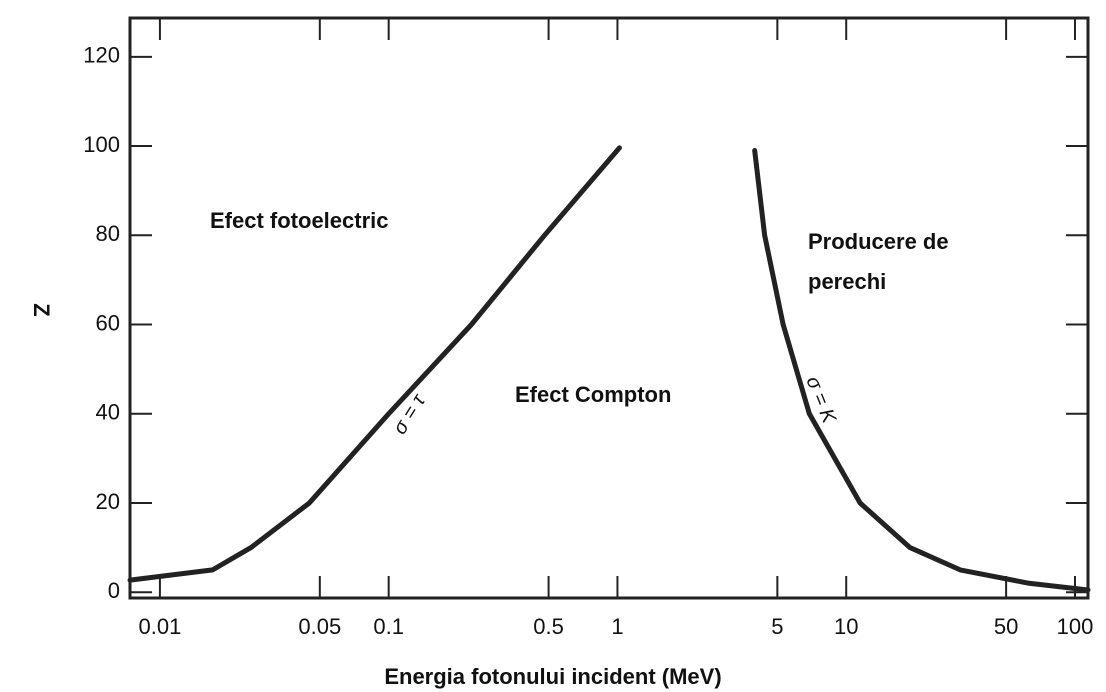 The height and width of the screenshot is (692, 1106). Describe the element at coordinates (108, 501) in the screenshot. I see `y-tick-label: 20` at that location.